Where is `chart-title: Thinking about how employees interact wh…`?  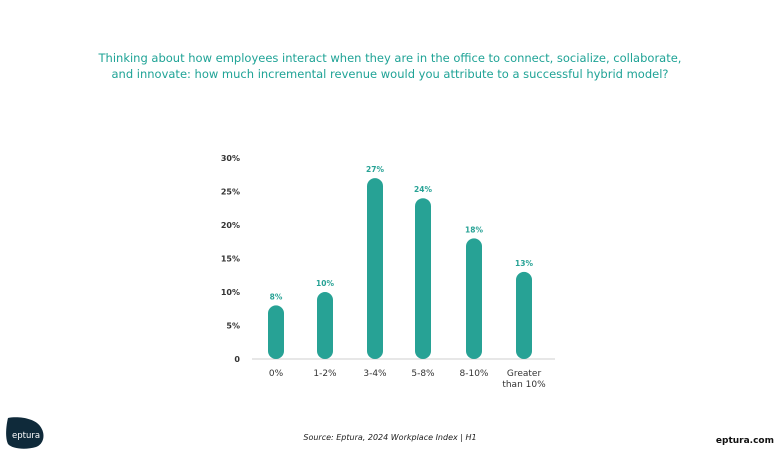 chart-title: Thinking about how employees interact wh… is located at coordinates (390, 66).